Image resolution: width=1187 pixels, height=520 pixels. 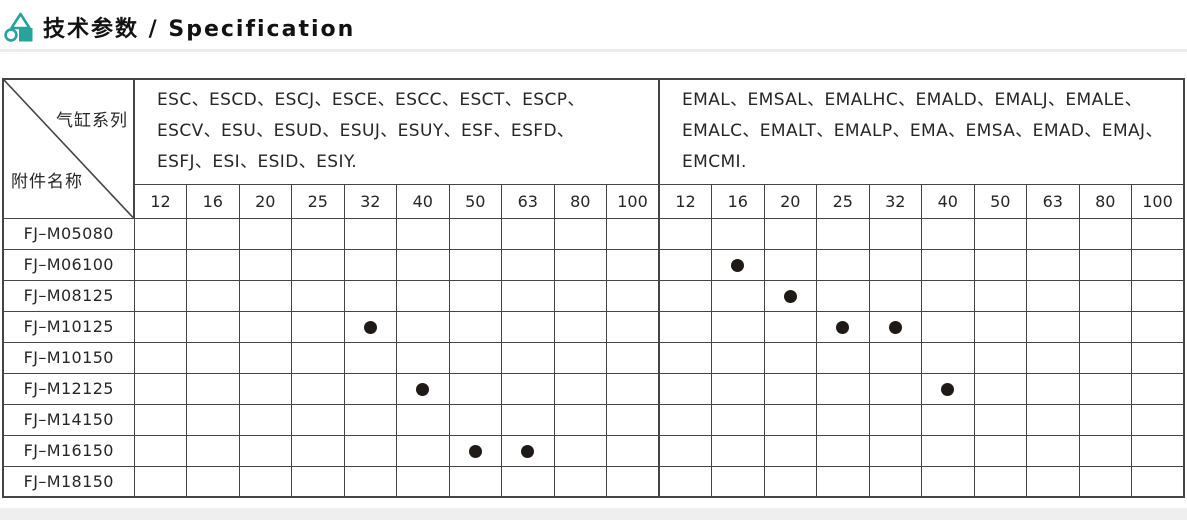 I want to click on series-group-1-line-2: ESCV、ESU、ESUD、ESUJ、ESUY、ESF、ESFD、, so click(x=366, y=131).